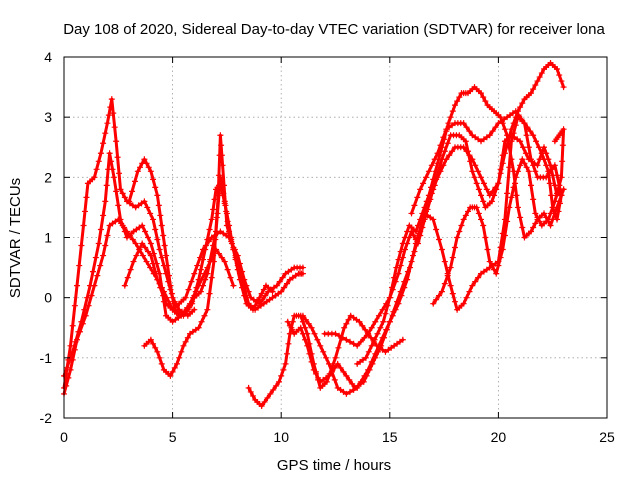 Image resolution: width=640 pixels, height=480 pixels. What do you see at coordinates (64, 437) in the screenshot?
I see `x-tick-label: 0` at bounding box center [64, 437].